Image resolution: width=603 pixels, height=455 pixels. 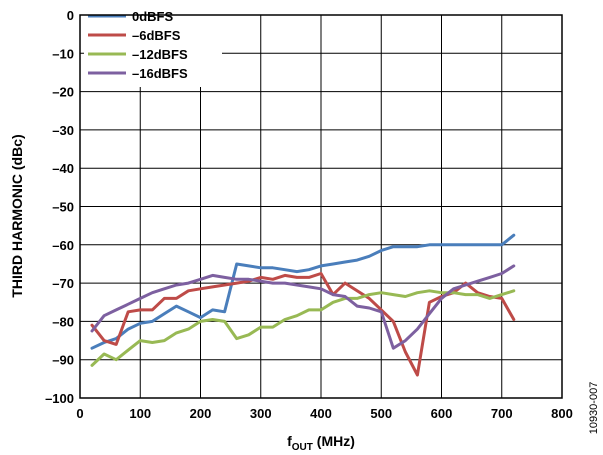 I want to click on legend-label-2: –12dBFS, so click(x=160, y=54).